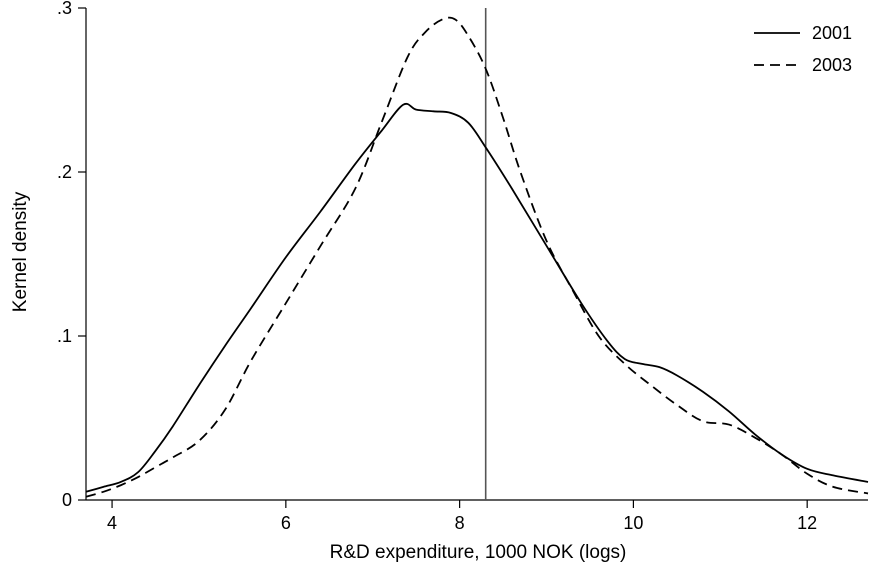  Describe the element at coordinates (71, 255) in the screenshot. I see `y-axis: 0 .1 .2 .3` at that location.